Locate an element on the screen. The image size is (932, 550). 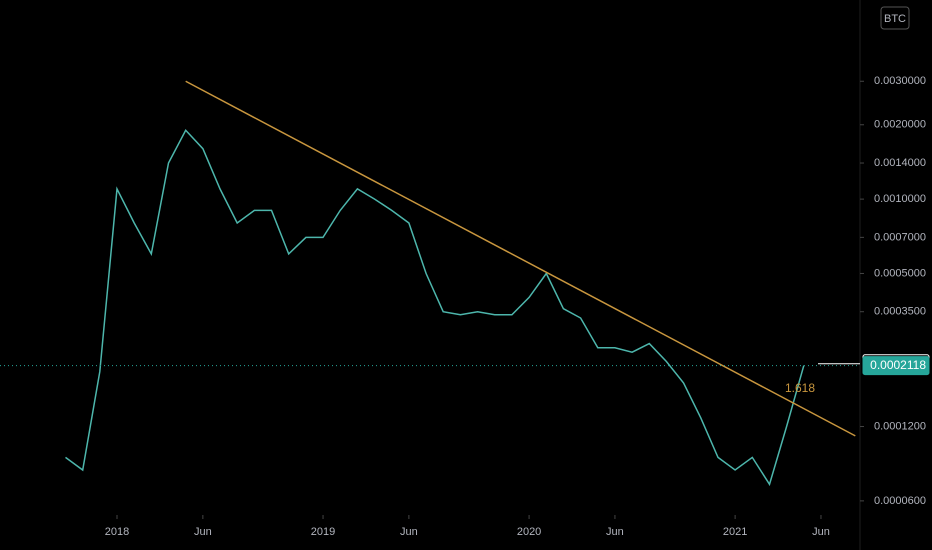
y-tick-label: 0.0010000 is located at coordinates (900, 199).